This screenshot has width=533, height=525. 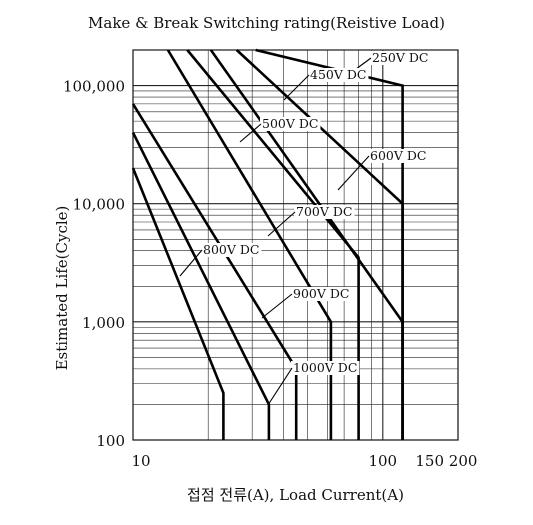 I want to click on series-label-450v-dc: 450V DC, so click(x=338, y=74).